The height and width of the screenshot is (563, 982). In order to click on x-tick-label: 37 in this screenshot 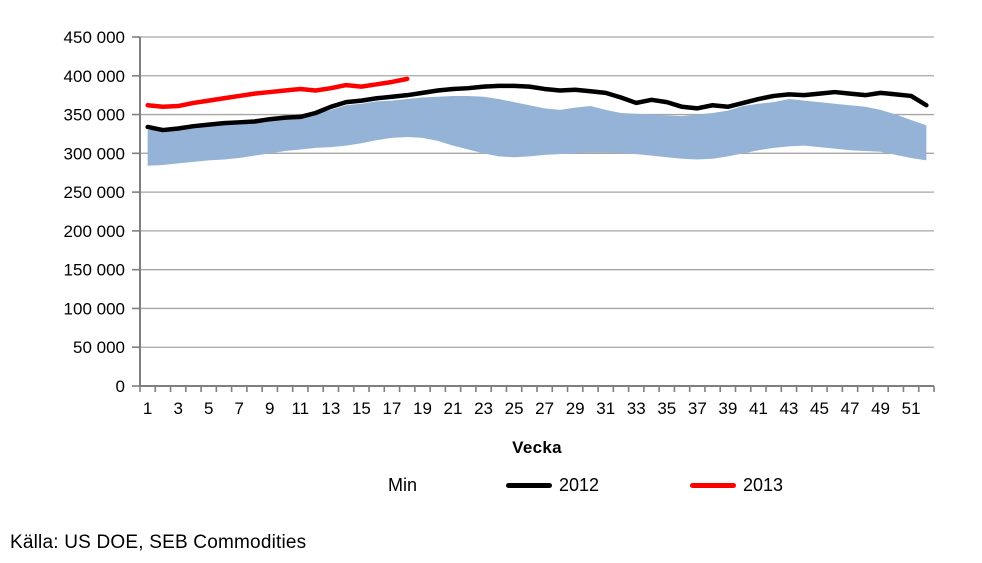, I will do `click(697, 408)`.